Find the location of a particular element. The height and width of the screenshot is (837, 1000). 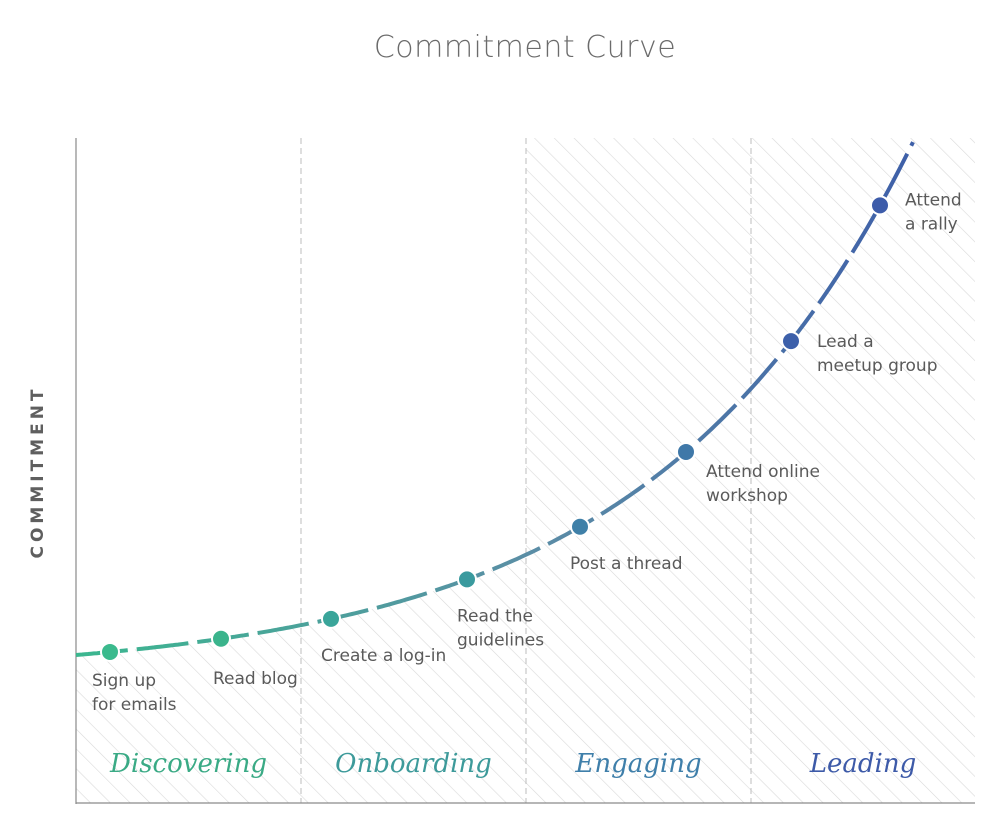

step-8: Attend a rally is located at coordinates (916, 212).